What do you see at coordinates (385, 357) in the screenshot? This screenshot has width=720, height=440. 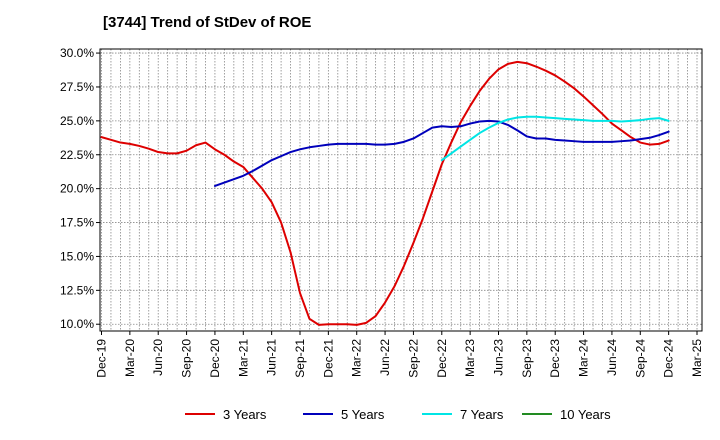 I see `x-tick-label: Jun-22` at bounding box center [385, 357].